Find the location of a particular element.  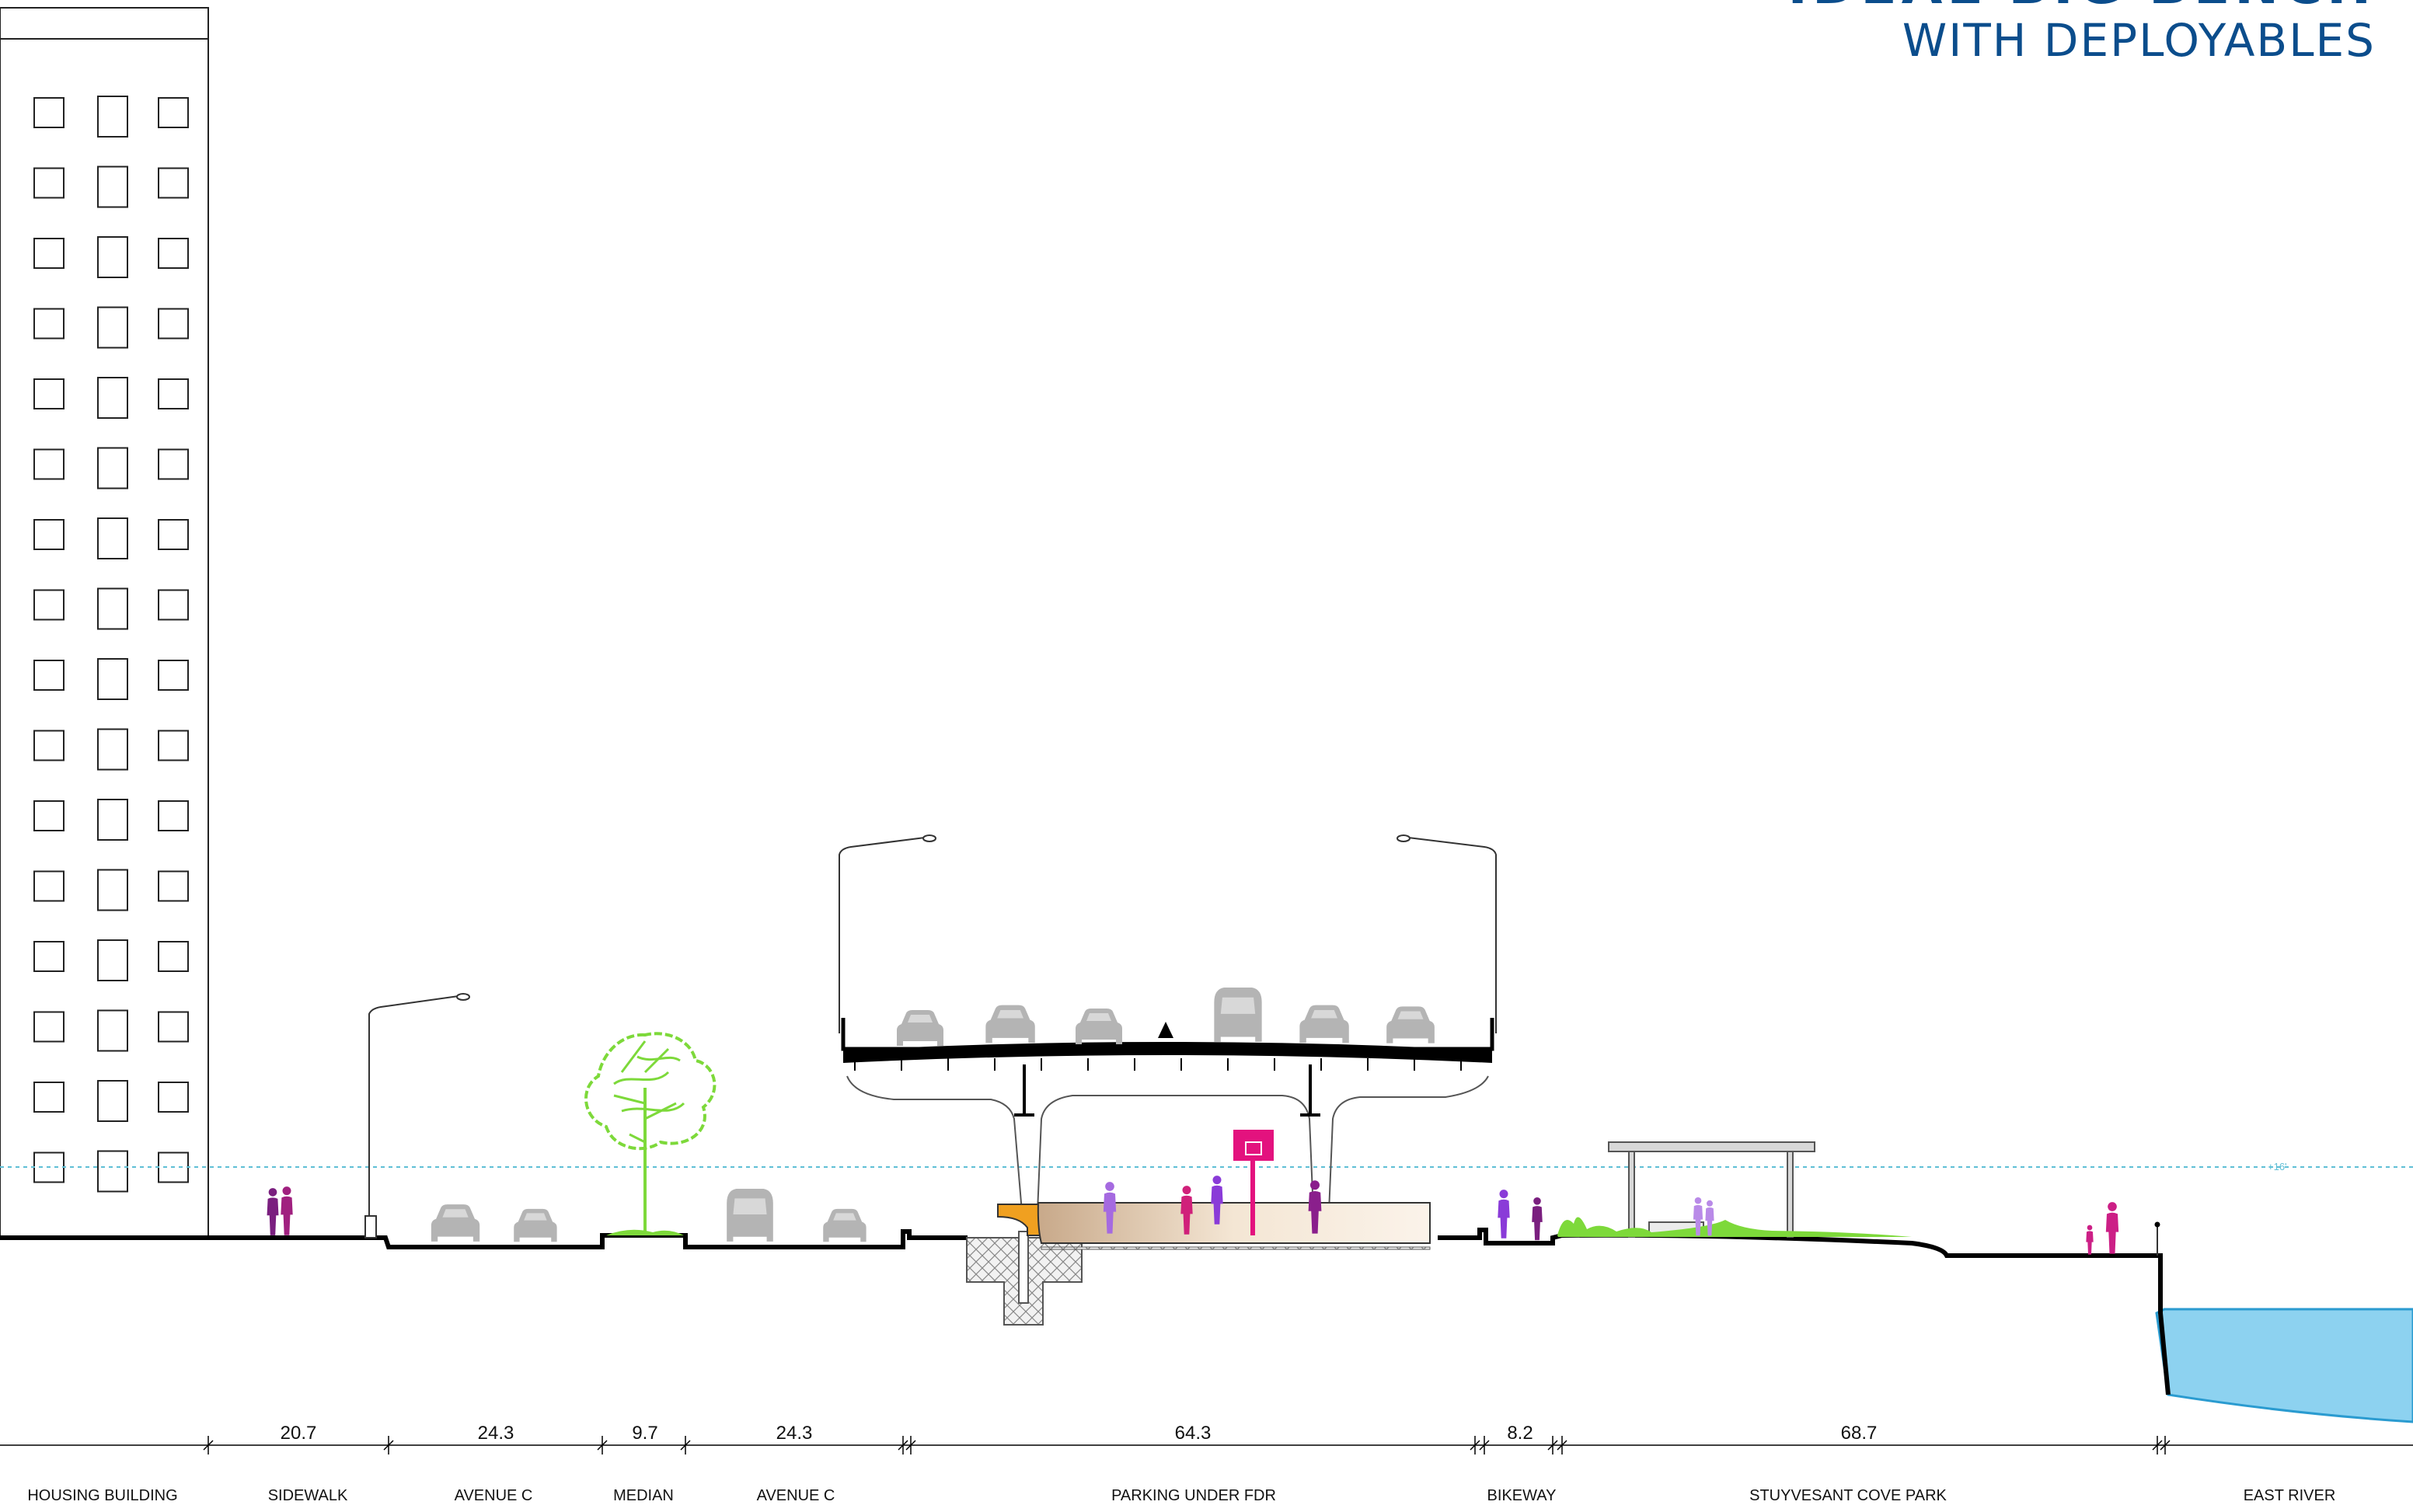

building-windows is located at coordinates (111, 644).